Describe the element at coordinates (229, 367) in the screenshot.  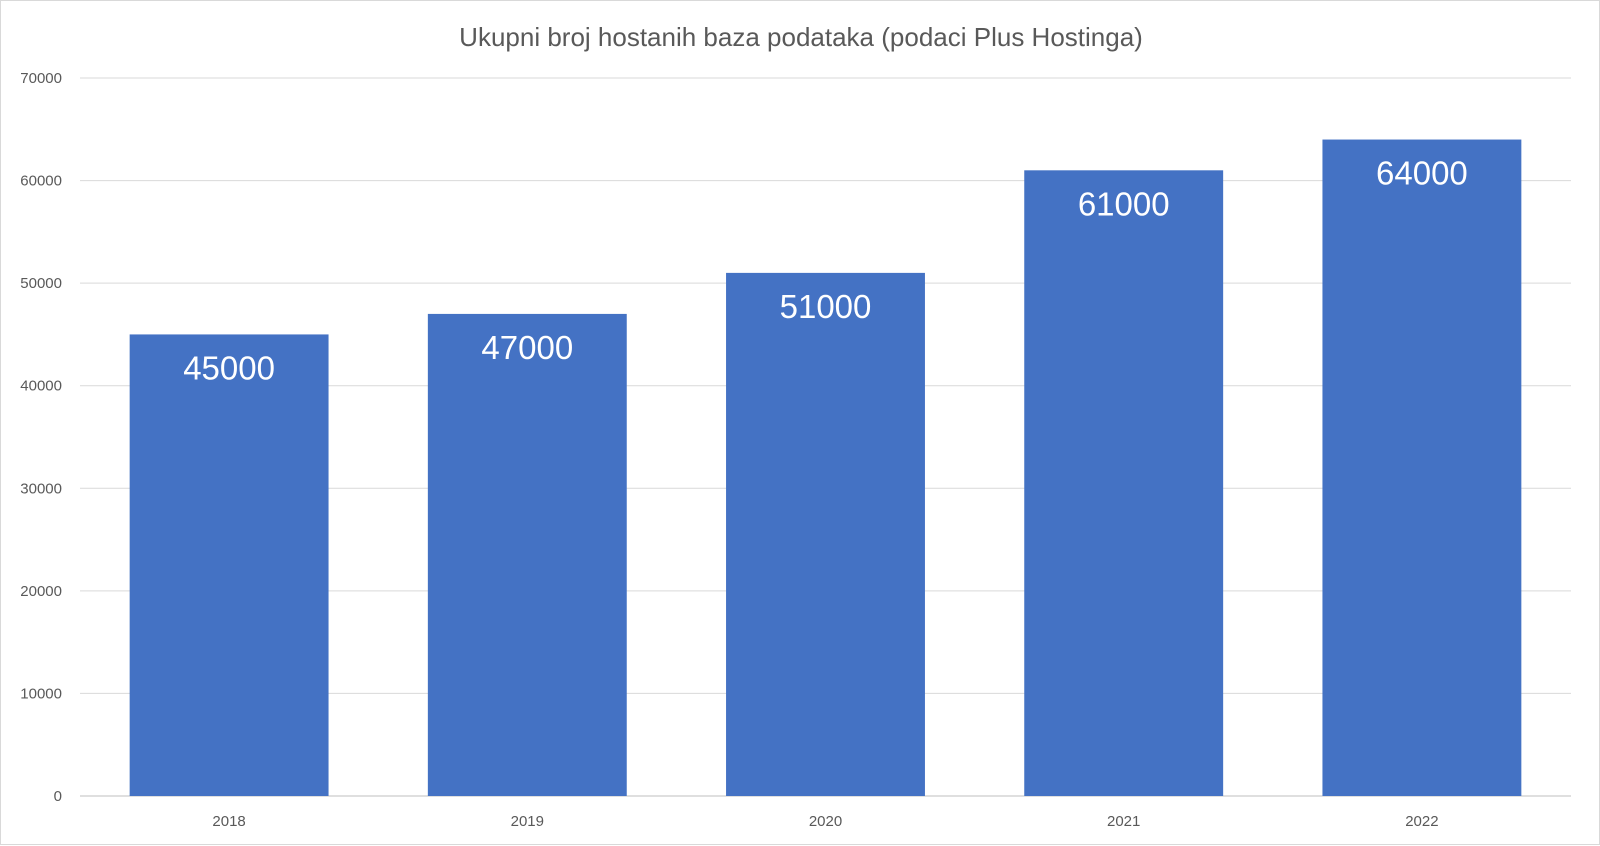
I see `data-label-2018: 45000` at that location.